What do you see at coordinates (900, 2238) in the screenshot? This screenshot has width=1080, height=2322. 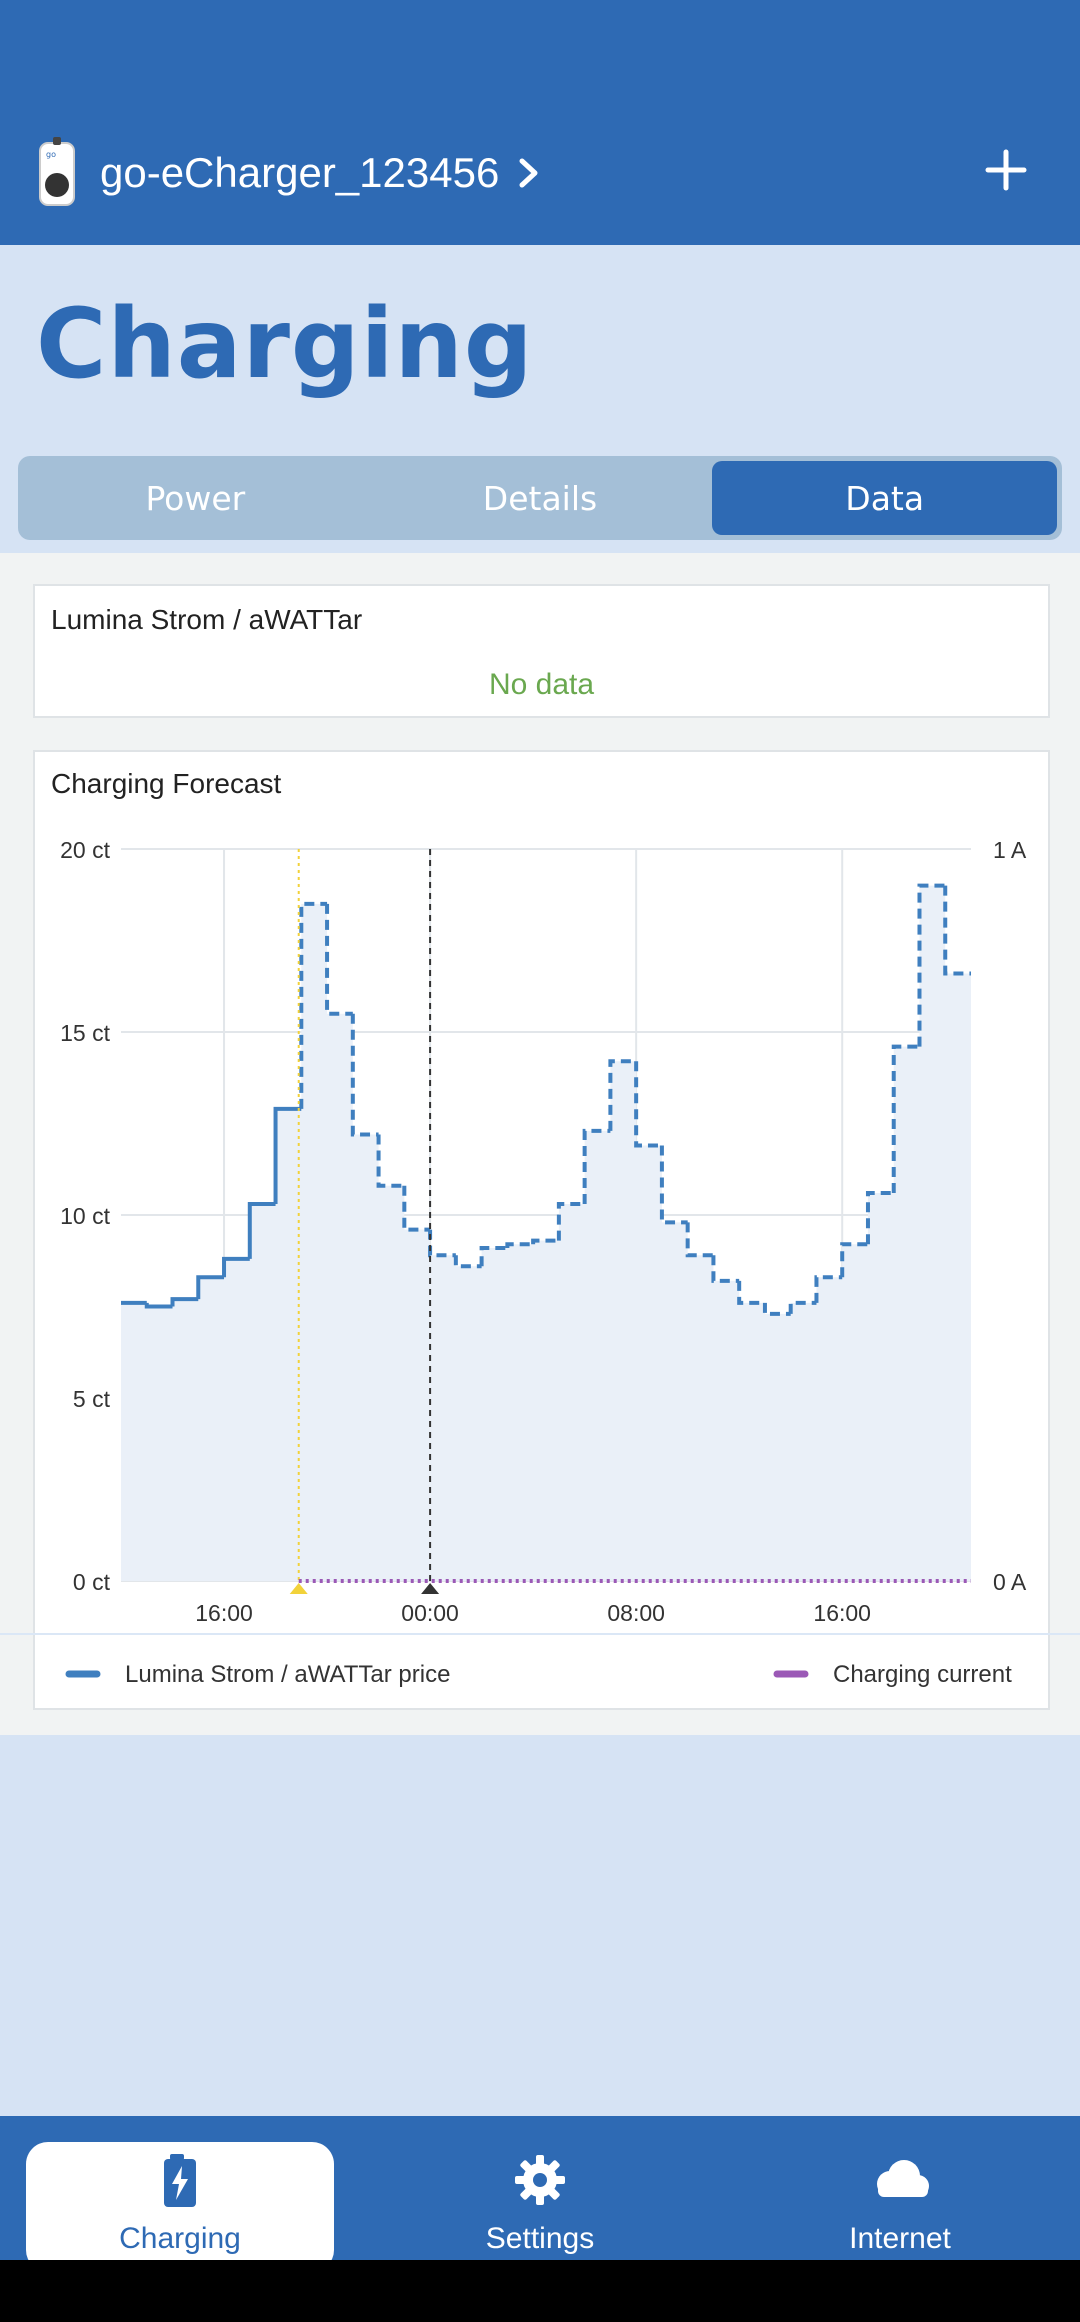 I see `nav-label: Internet` at bounding box center [900, 2238].